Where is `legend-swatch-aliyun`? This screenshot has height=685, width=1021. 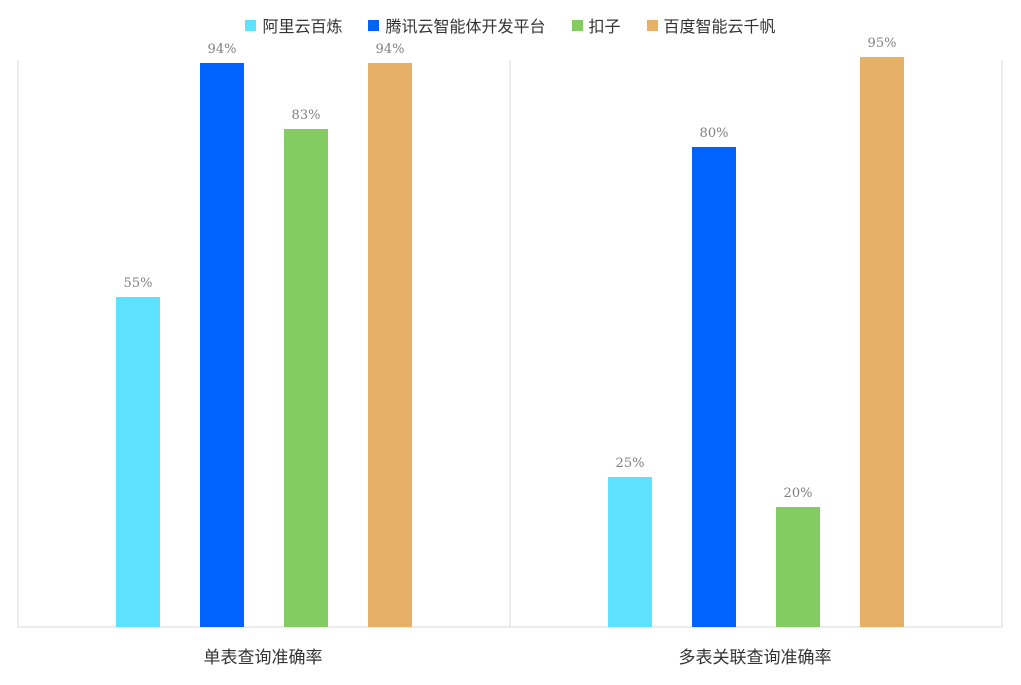
legend-swatch-aliyun is located at coordinates (251, 25).